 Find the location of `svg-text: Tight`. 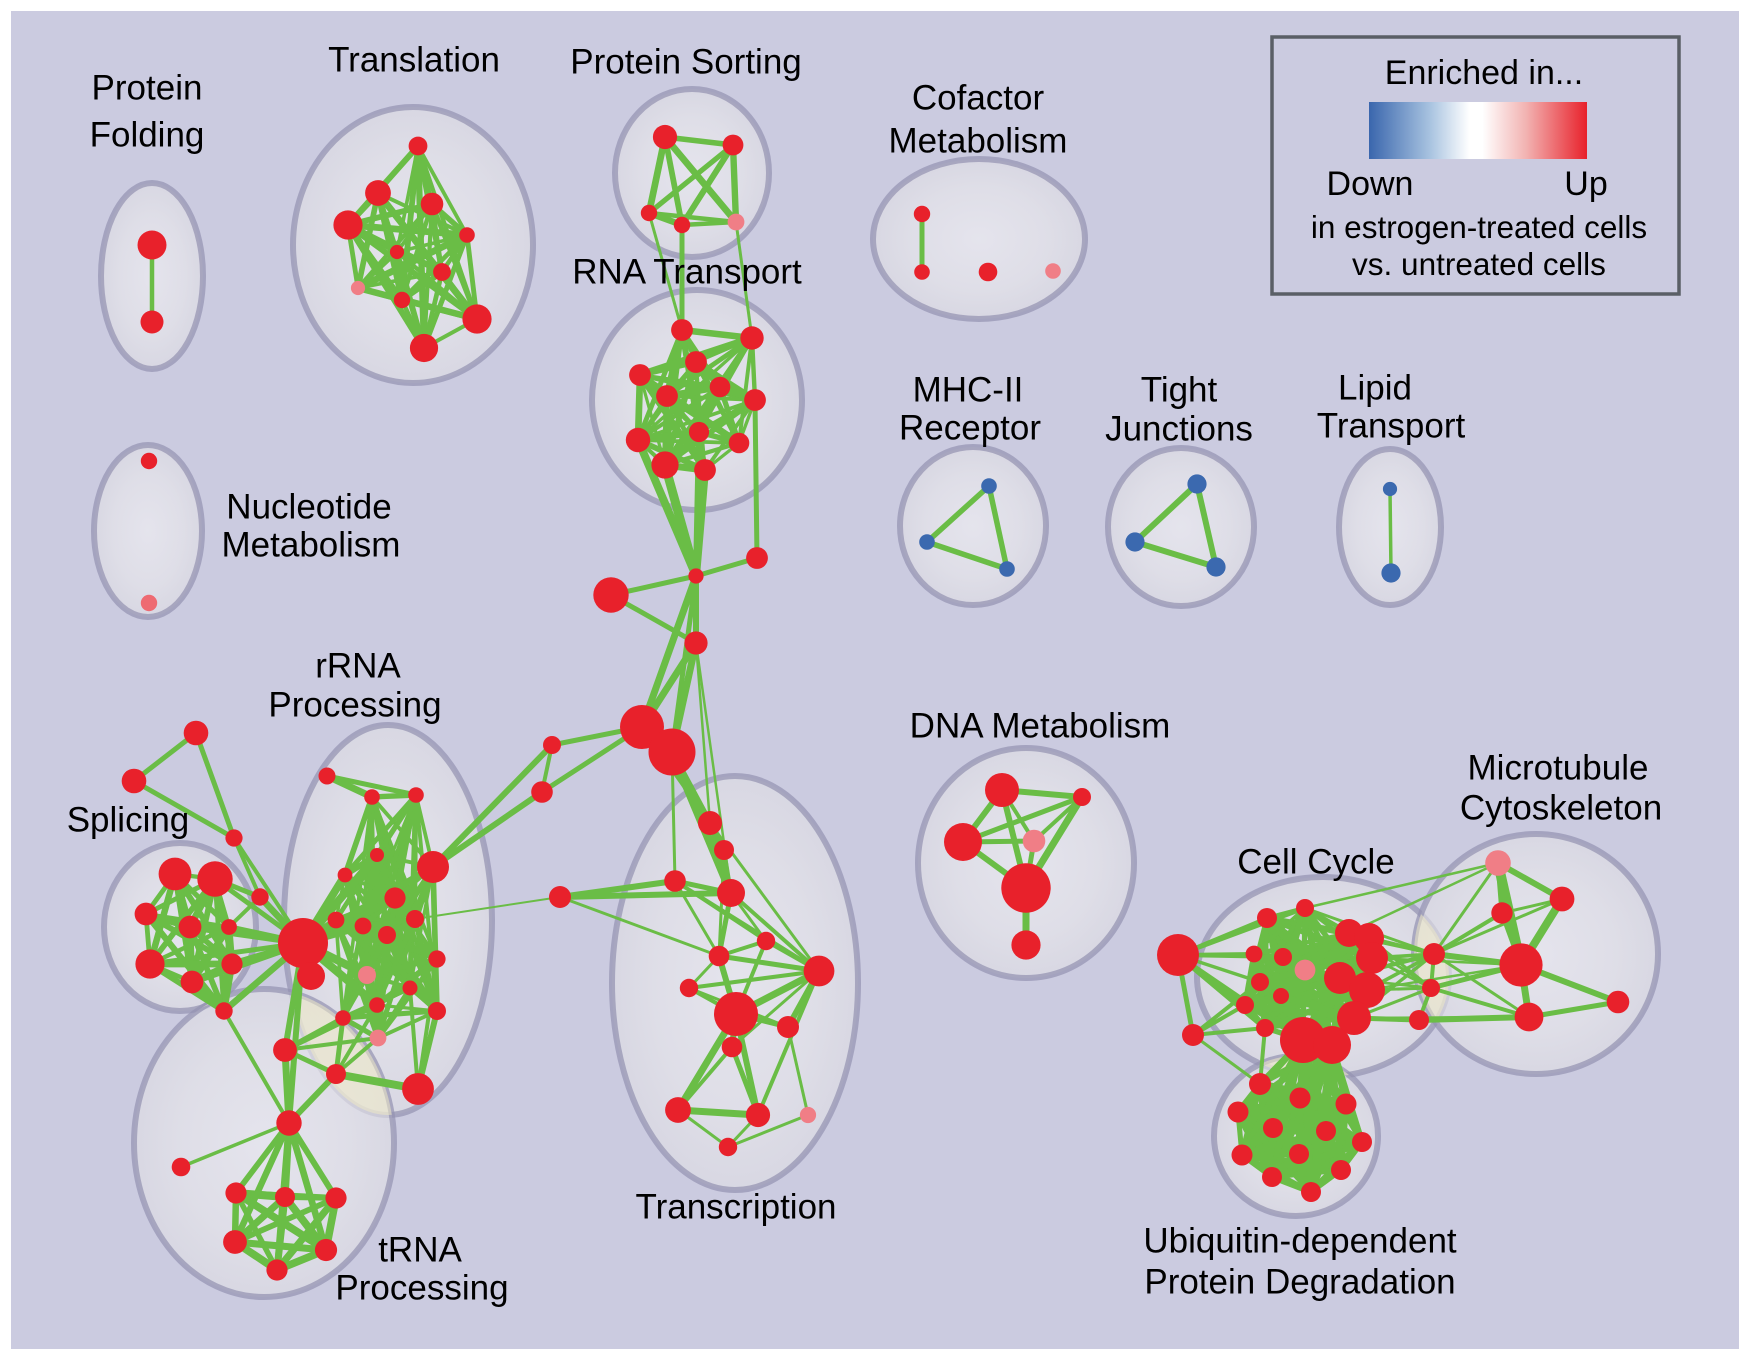

svg-text: Tight is located at coordinates (1179, 390).